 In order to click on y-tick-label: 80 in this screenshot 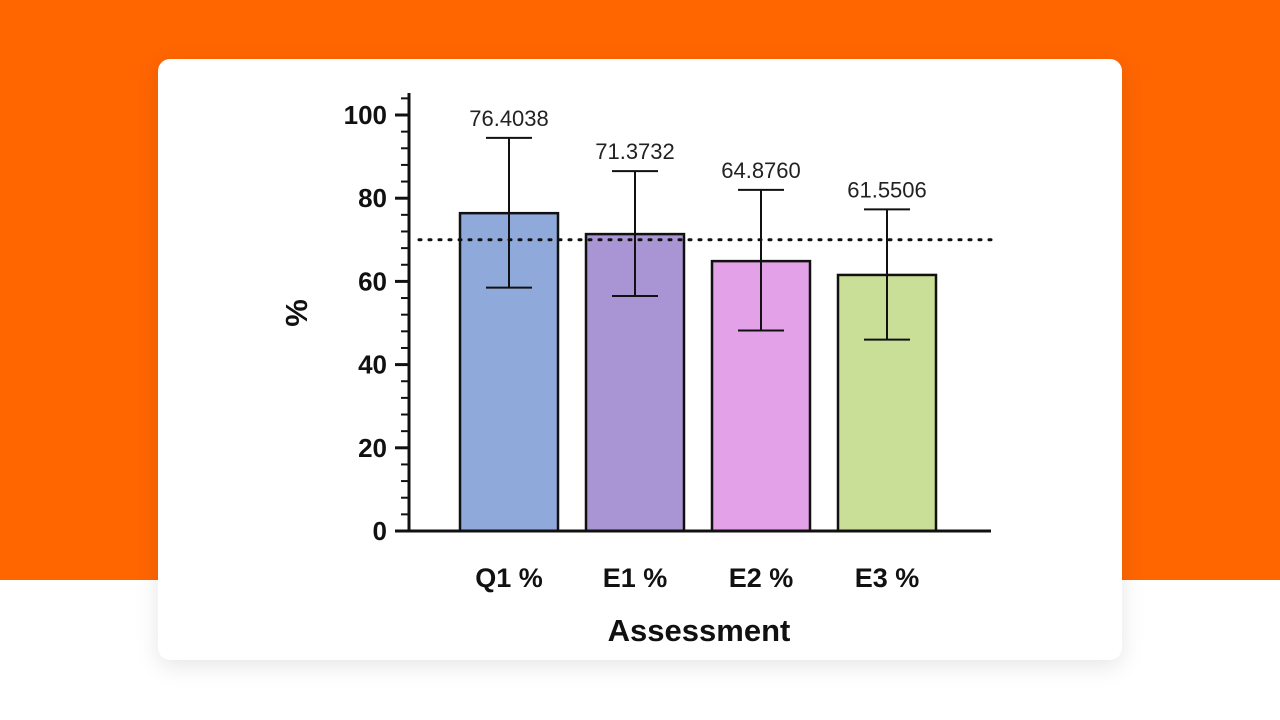, I will do `click(372, 198)`.